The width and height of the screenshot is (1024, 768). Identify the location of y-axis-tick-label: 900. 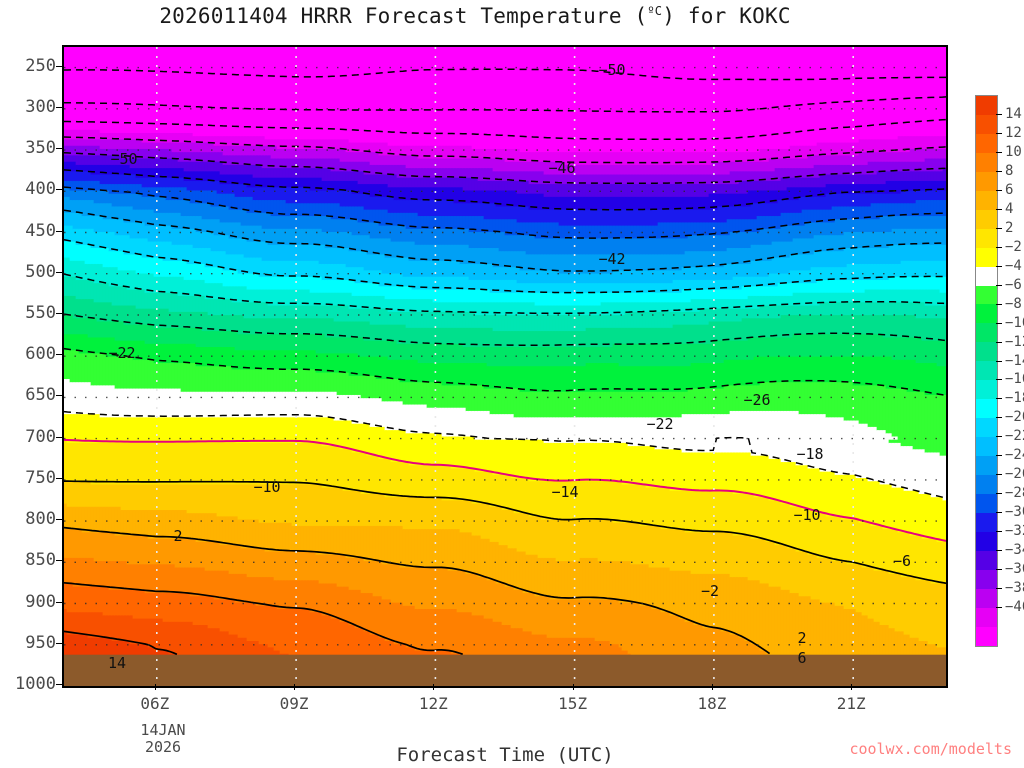
(40, 601).